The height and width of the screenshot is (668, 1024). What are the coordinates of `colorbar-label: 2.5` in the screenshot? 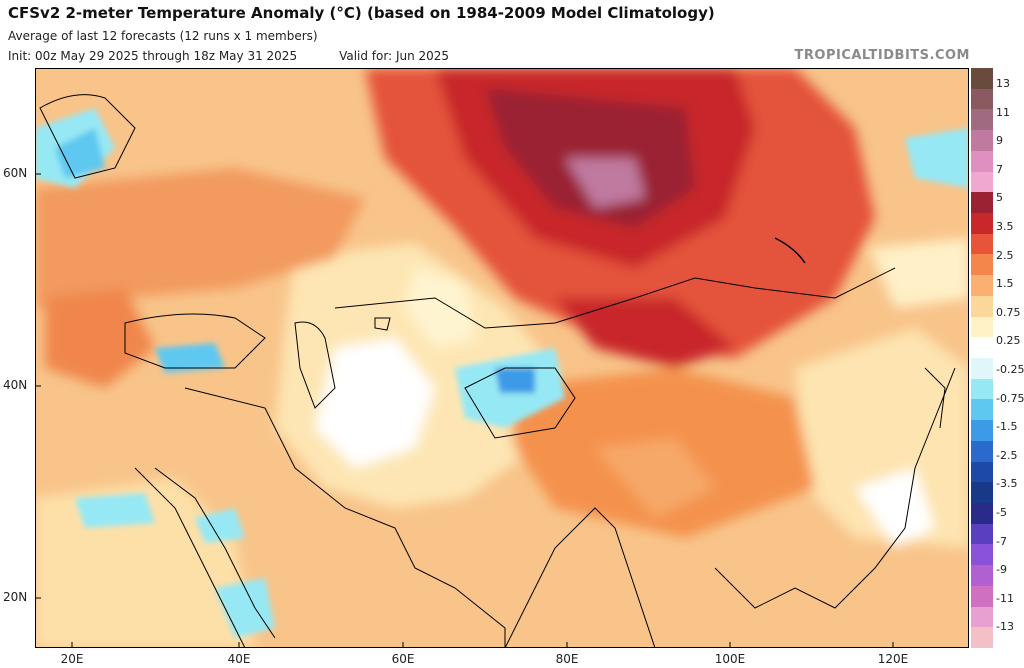 It's located at (1005, 255).